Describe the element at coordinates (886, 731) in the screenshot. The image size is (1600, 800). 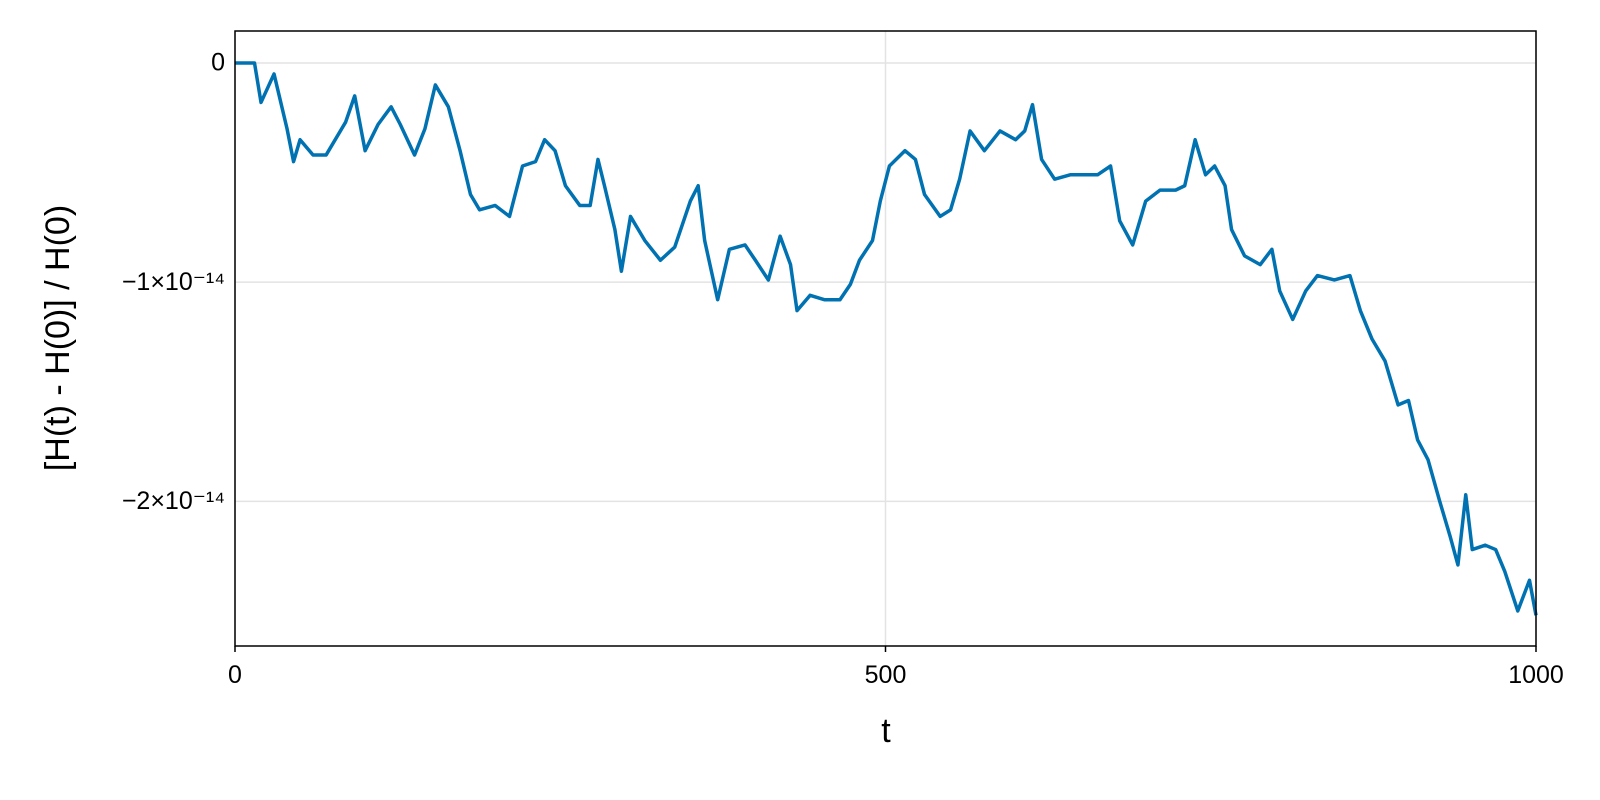
I see `x-axis-label: t` at that location.